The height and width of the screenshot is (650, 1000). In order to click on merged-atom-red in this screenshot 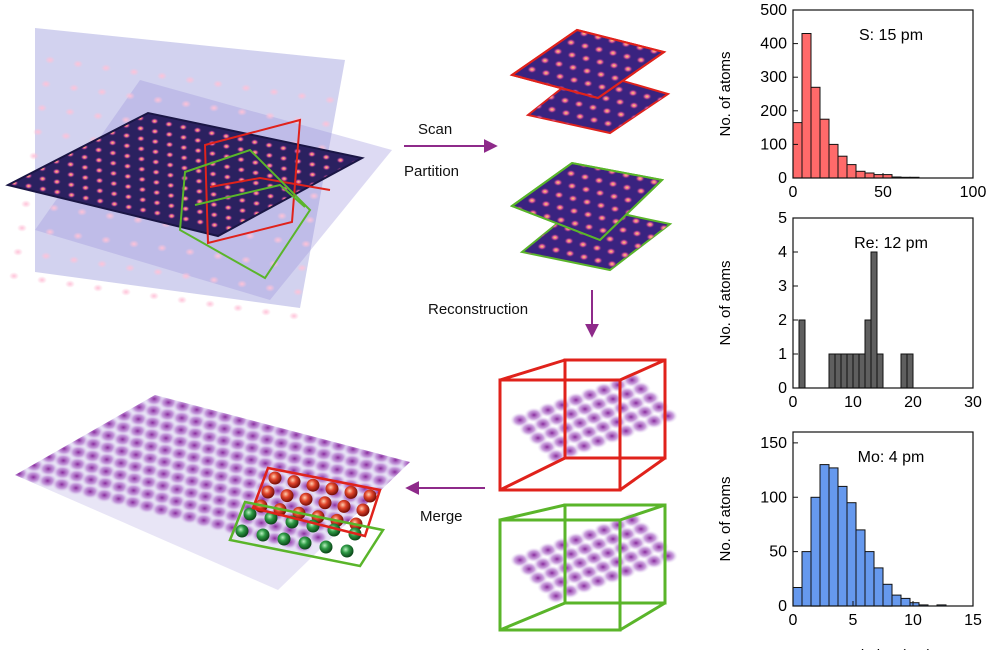, I will do `click(275, 478)`.